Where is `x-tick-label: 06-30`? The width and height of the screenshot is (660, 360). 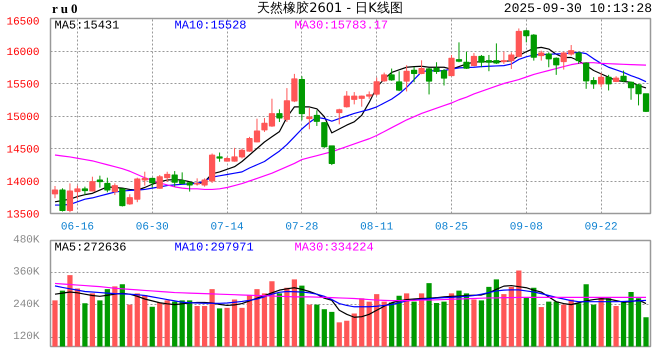
x-tick-label: 06-30 is located at coordinates (152, 228).